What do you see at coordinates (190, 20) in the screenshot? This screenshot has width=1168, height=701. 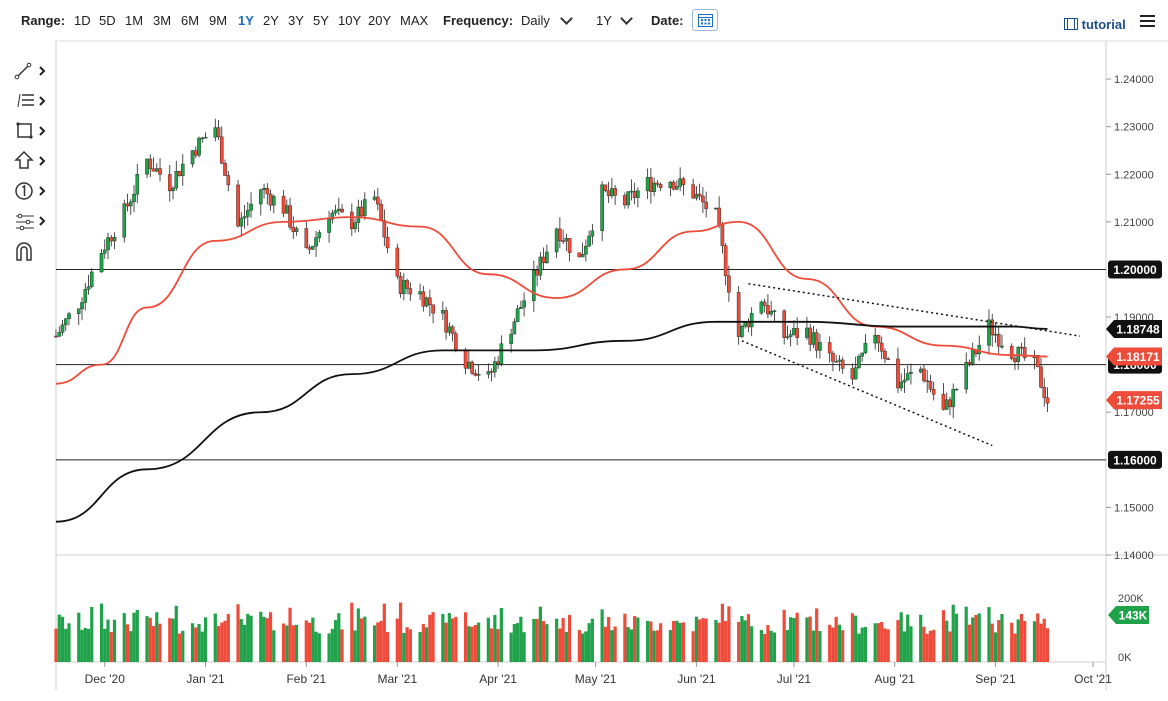 I see `range-button-6m: 6M` at bounding box center [190, 20].